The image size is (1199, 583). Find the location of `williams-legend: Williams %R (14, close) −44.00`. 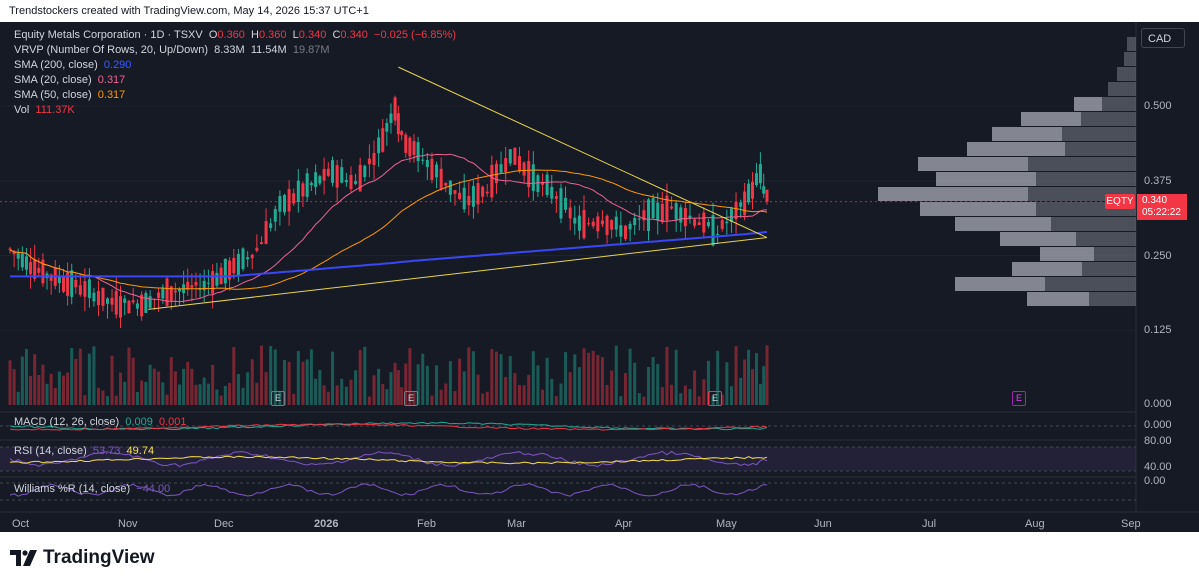

williams-legend: Williams %R (14, close) −44.00 is located at coordinates (92, 489).